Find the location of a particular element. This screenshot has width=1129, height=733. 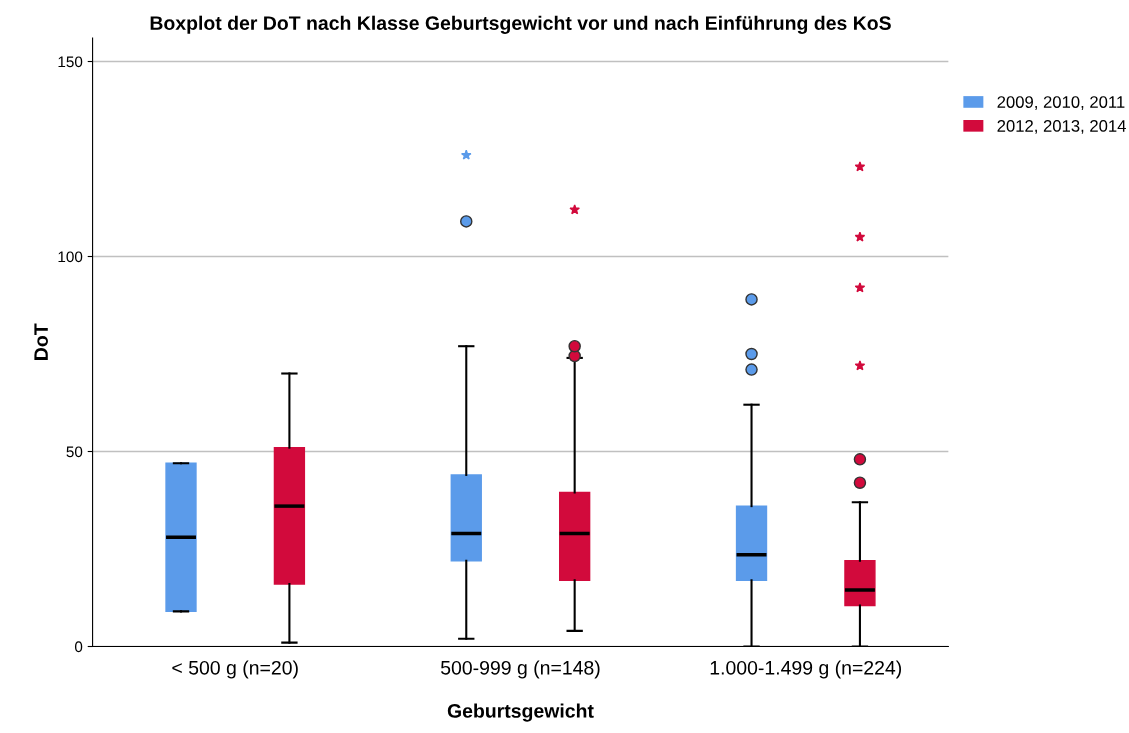

y-tick-label: 0 is located at coordinates (78, 647).